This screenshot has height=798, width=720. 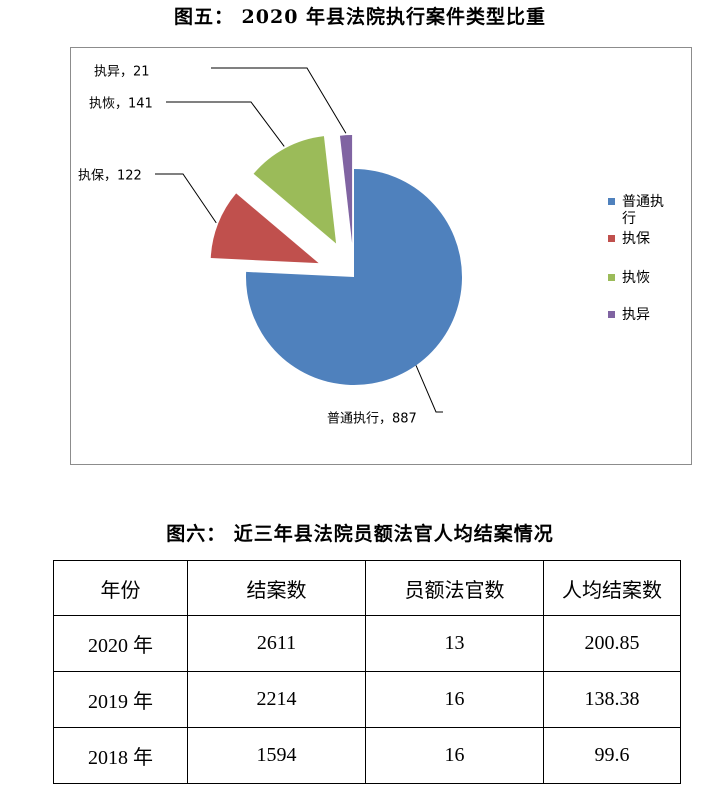 I want to click on data-label-resumed: 执恢，141, so click(x=121, y=104).